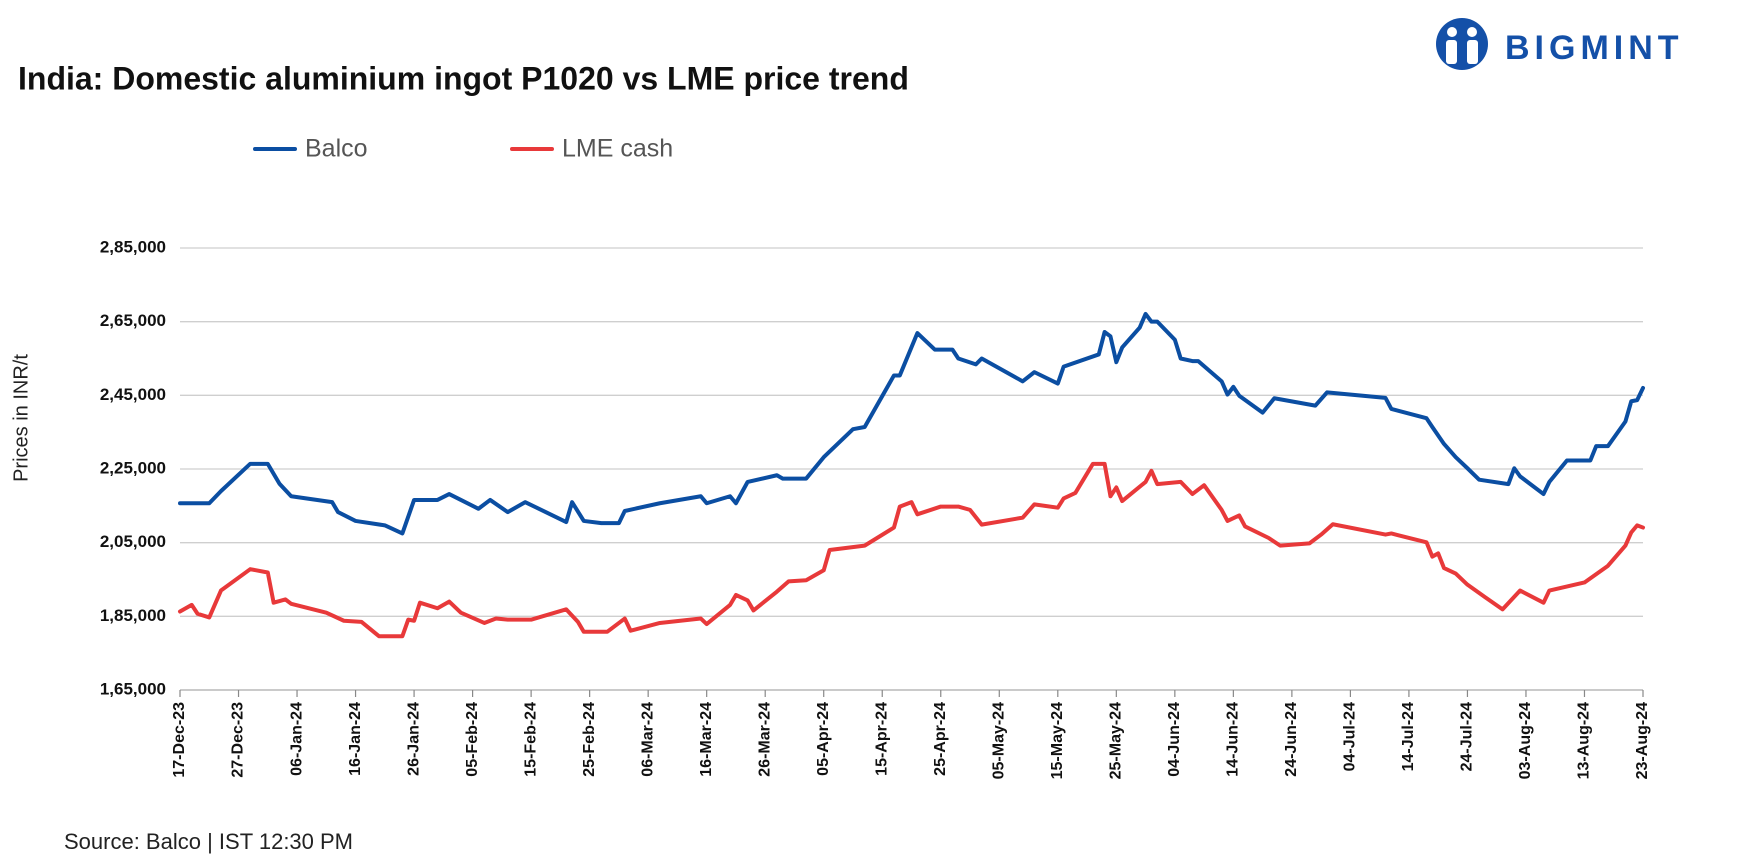 The image size is (1739, 863). What do you see at coordinates (355, 739) in the screenshot?
I see `x-tick-label: 16-Jan-24` at bounding box center [355, 739].